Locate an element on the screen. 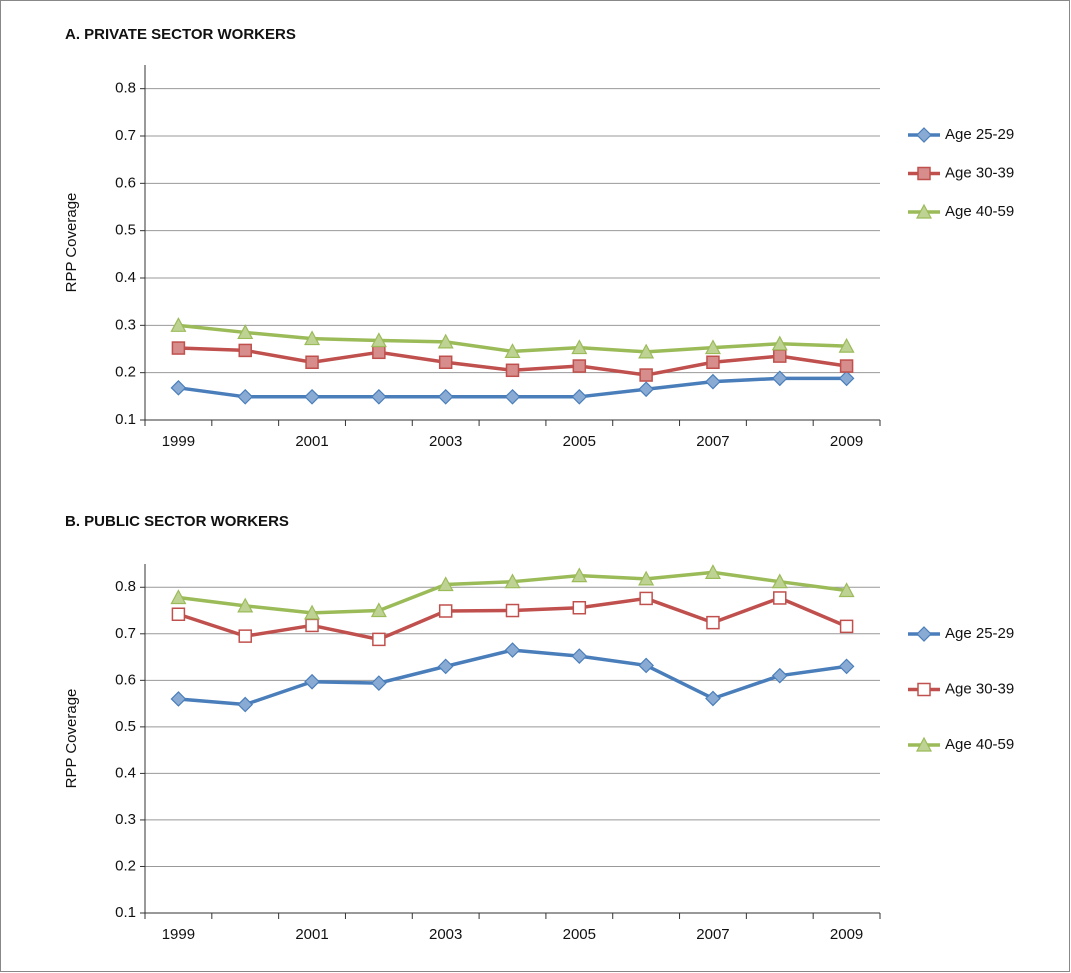 The width and height of the screenshot is (1071, 973). legend-label: Age 25-29 is located at coordinates (979, 134).